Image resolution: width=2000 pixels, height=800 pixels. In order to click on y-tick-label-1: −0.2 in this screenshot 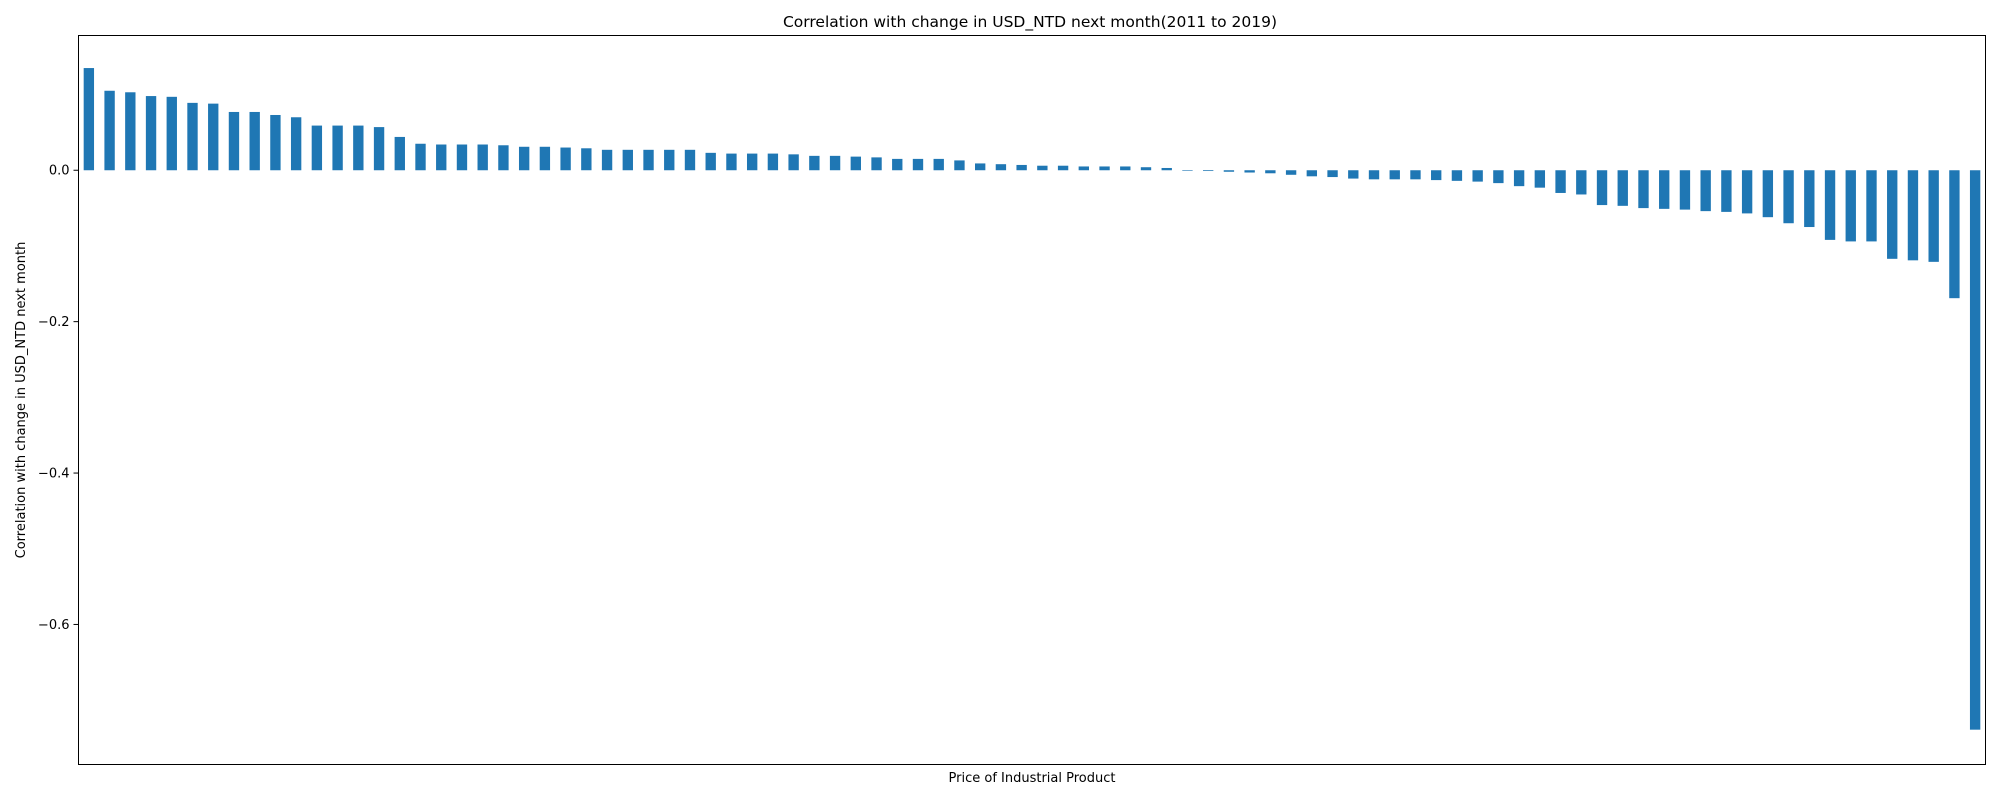, I will do `click(54, 322)`.